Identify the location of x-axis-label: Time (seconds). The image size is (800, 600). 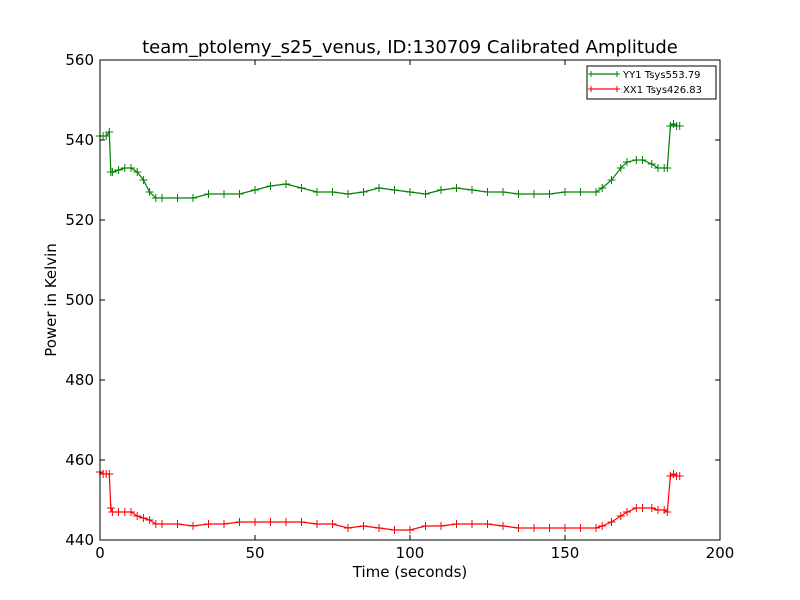
(410, 572).